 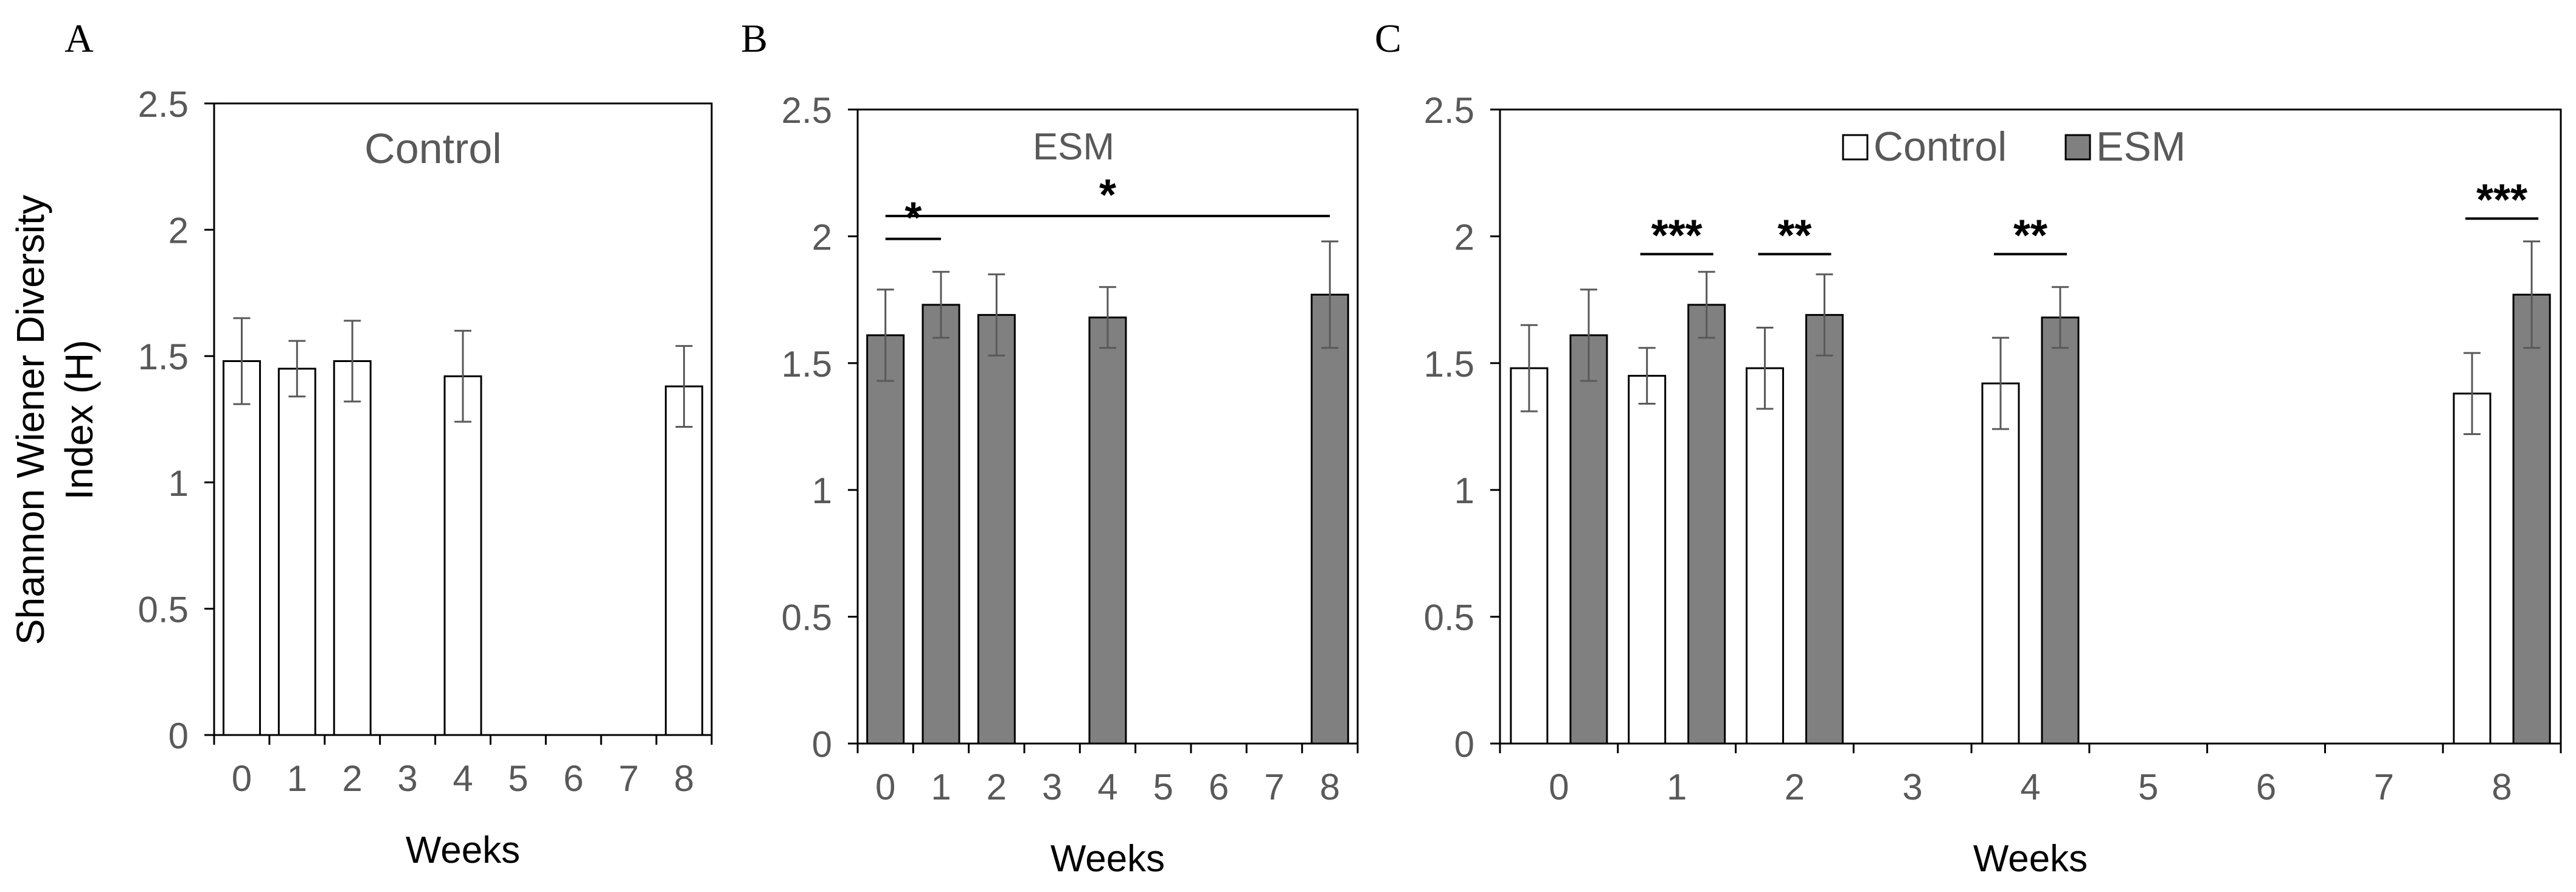 I want to click on panel-letter: A, so click(x=79, y=38).